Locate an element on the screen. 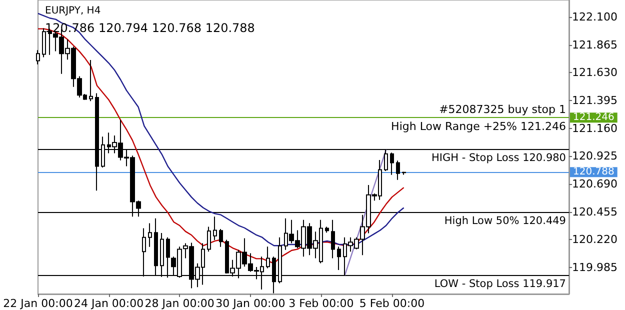  ref-line-label: HIGH - Stop Loss 120.980 is located at coordinates (499, 158).